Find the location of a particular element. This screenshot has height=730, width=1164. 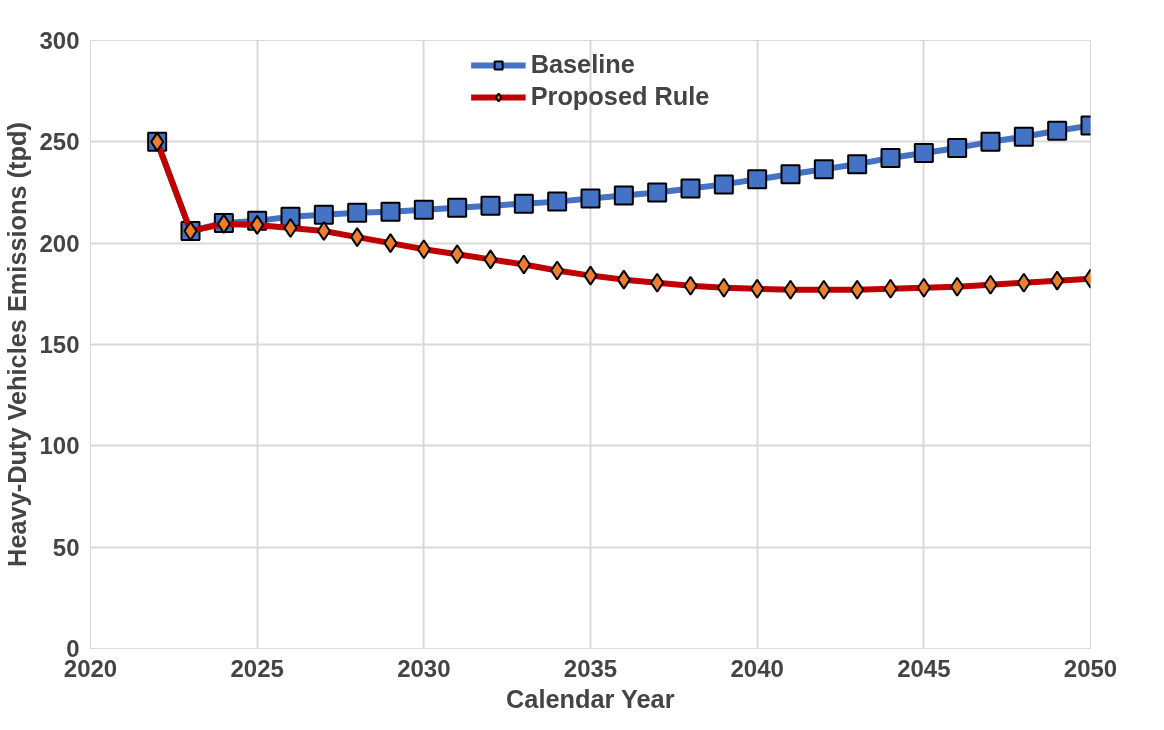

y-axis-title: Heavy-Duty Vehicles Emissions (tpd) is located at coordinates (17, 344).